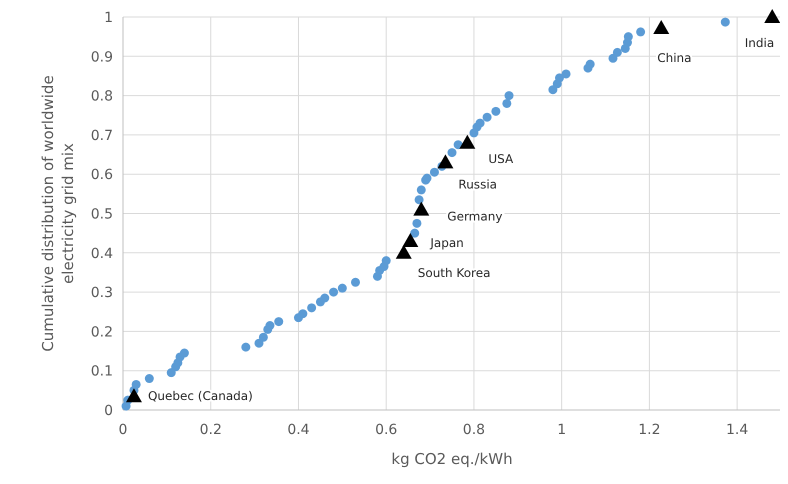 The height and width of the screenshot is (484, 788). I want to click on x-tick-label: 1.2, so click(649, 430).